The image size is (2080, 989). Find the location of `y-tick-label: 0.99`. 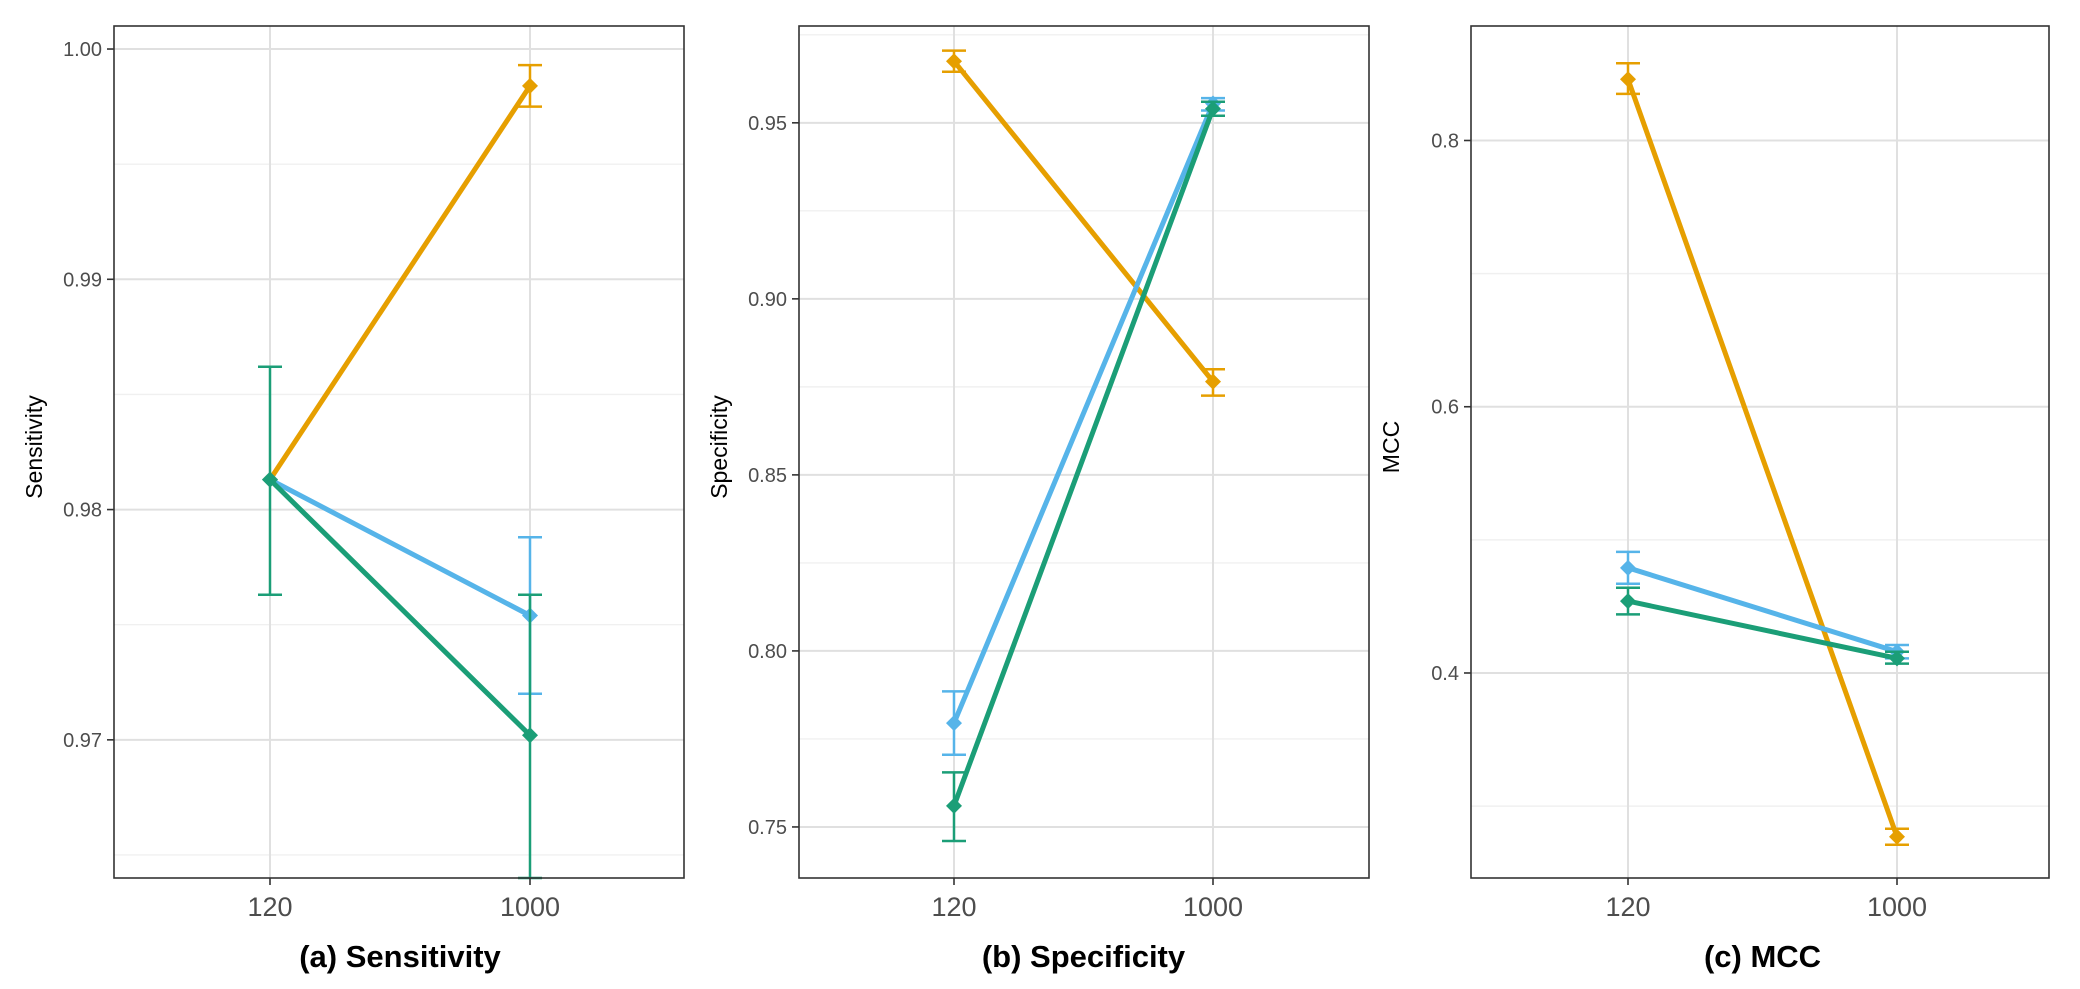

y-tick-label: 0.99 is located at coordinates (82, 280).